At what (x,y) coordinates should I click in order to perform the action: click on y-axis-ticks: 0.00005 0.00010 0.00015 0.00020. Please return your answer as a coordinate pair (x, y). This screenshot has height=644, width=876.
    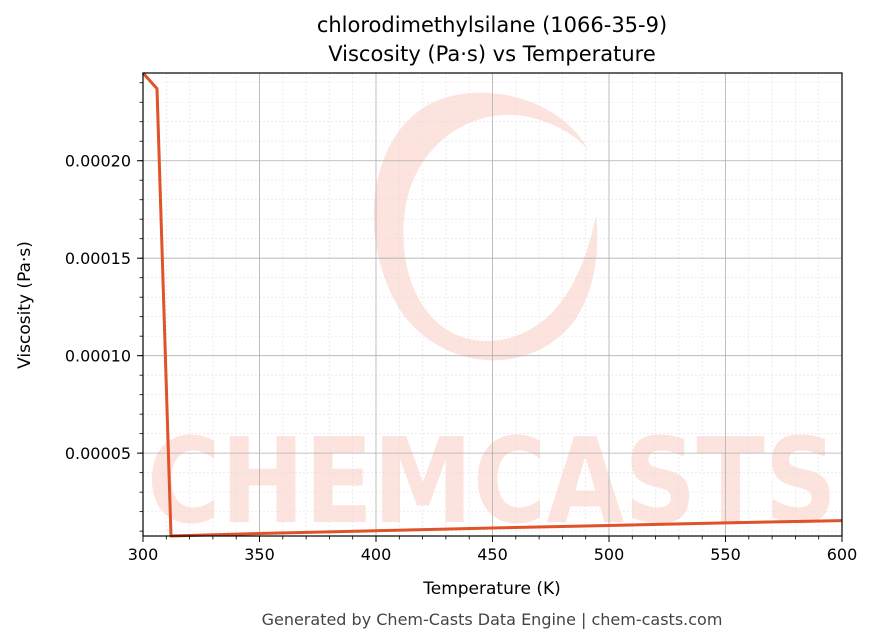
    Looking at the image, I should click on (104, 307).